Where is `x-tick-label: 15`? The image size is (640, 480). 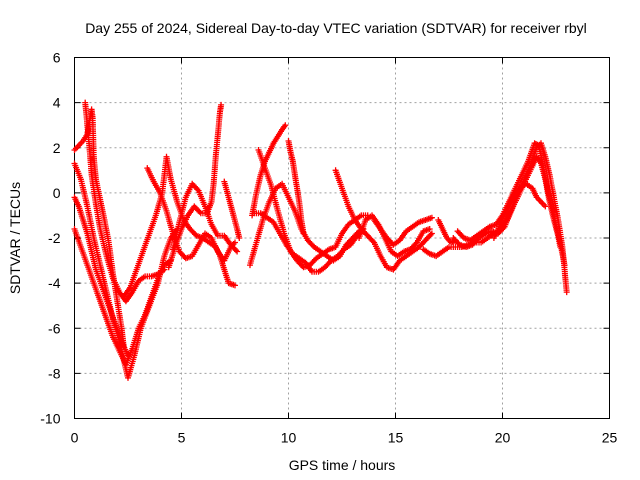
x-tick-label: 15 is located at coordinates (396, 438).